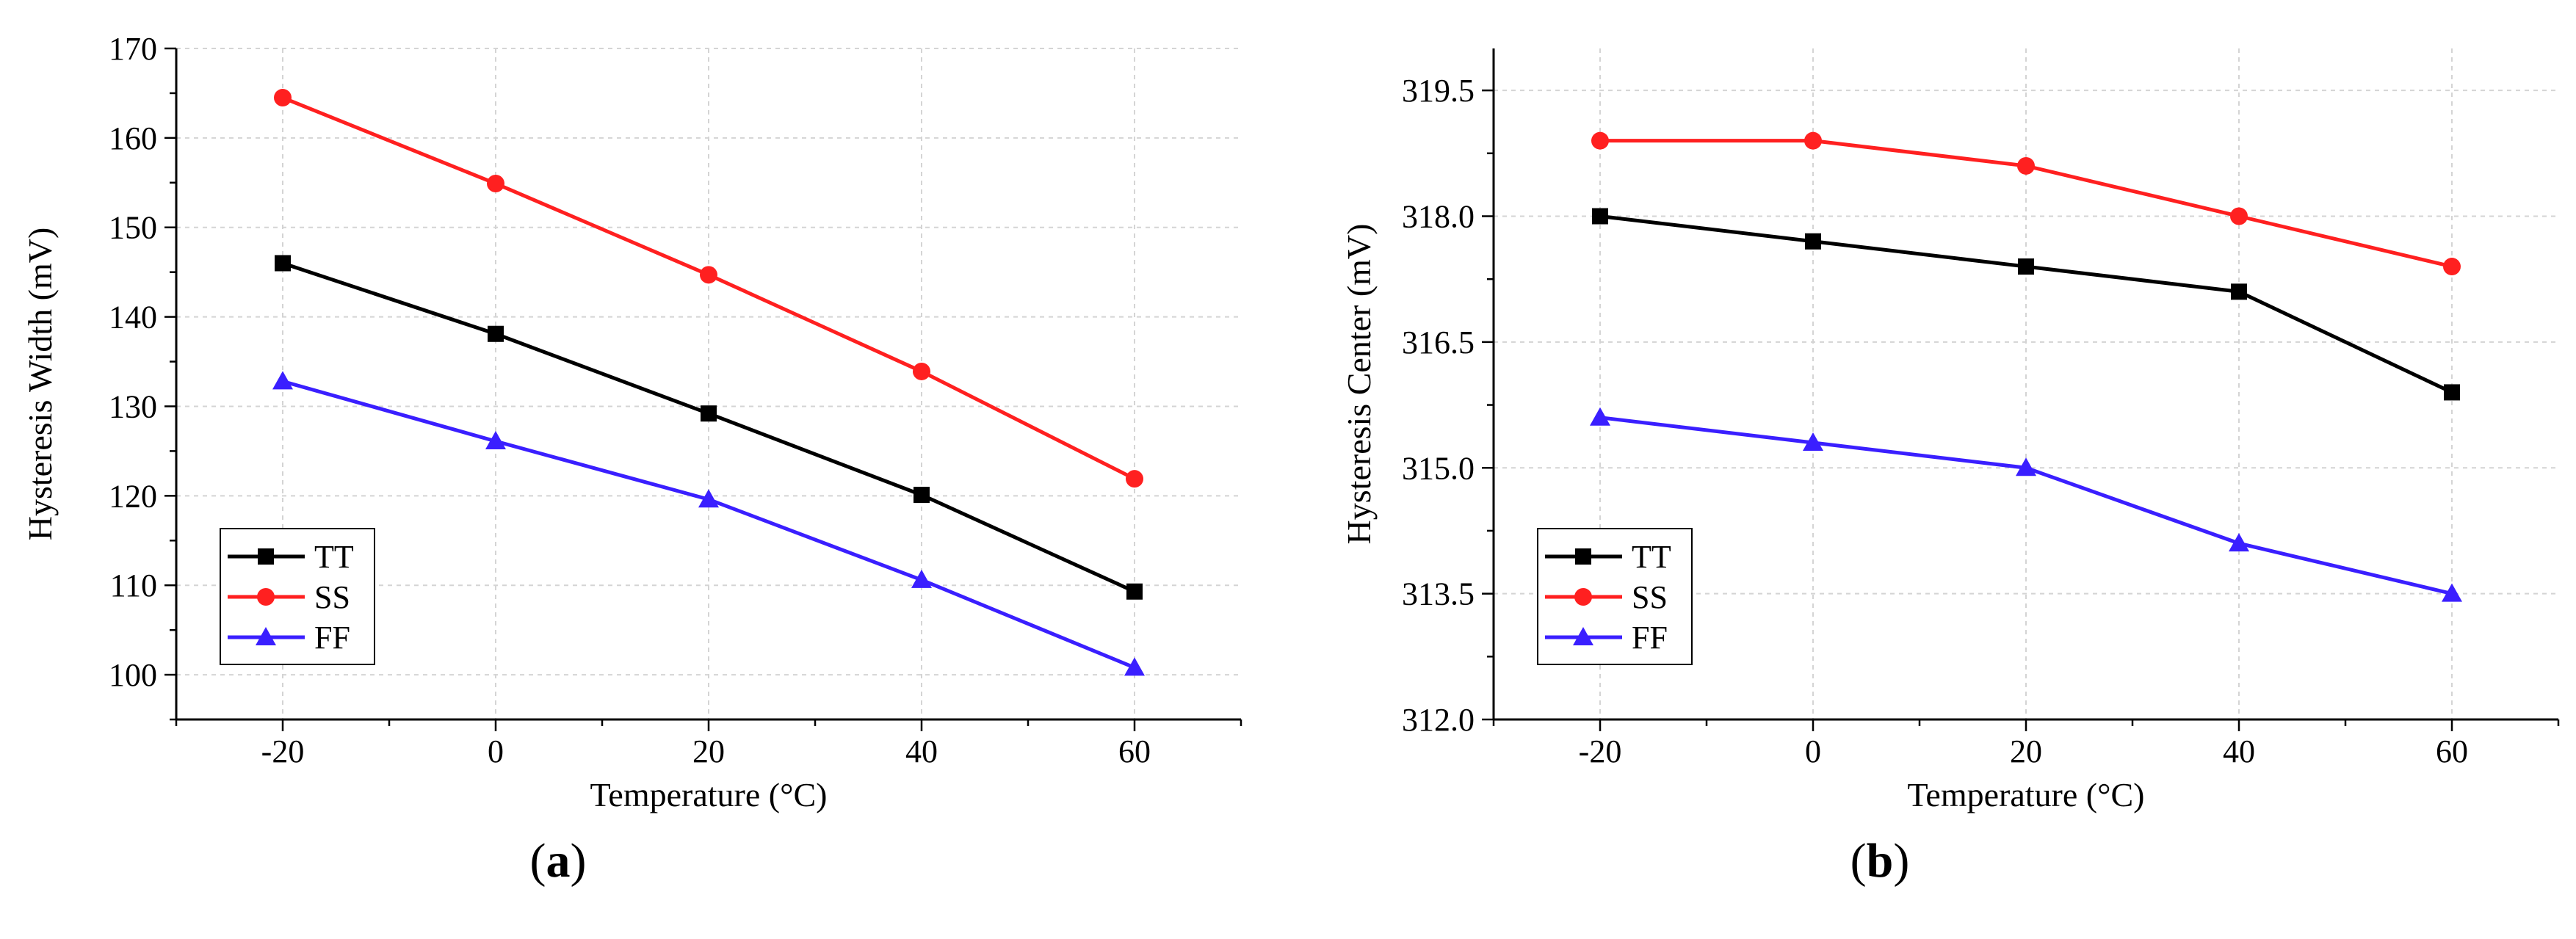  What do you see at coordinates (133, 675) in the screenshot?
I see `y-tick-label: 100` at bounding box center [133, 675].